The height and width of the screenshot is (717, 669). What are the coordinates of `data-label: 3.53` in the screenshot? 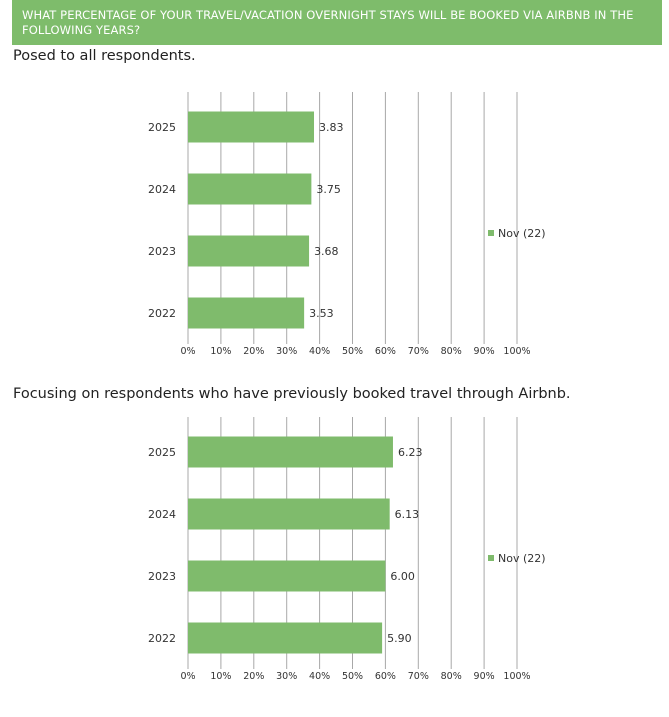 It's located at (321, 313).